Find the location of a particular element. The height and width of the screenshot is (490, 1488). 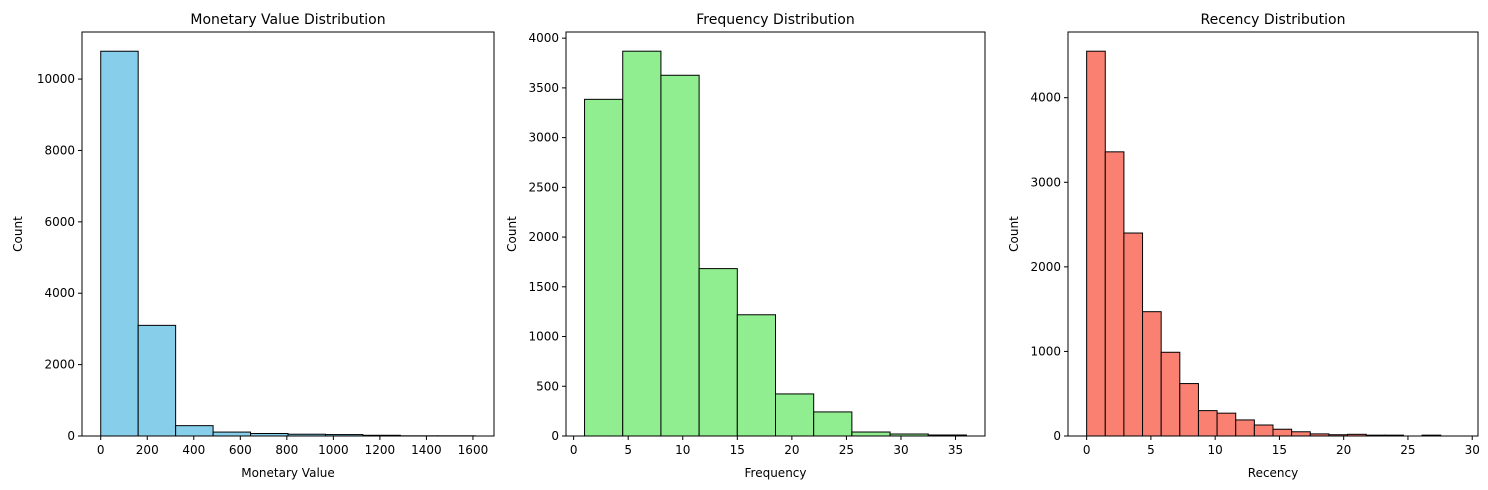

chart-title: Monetary Value Distribution is located at coordinates (287, 20).